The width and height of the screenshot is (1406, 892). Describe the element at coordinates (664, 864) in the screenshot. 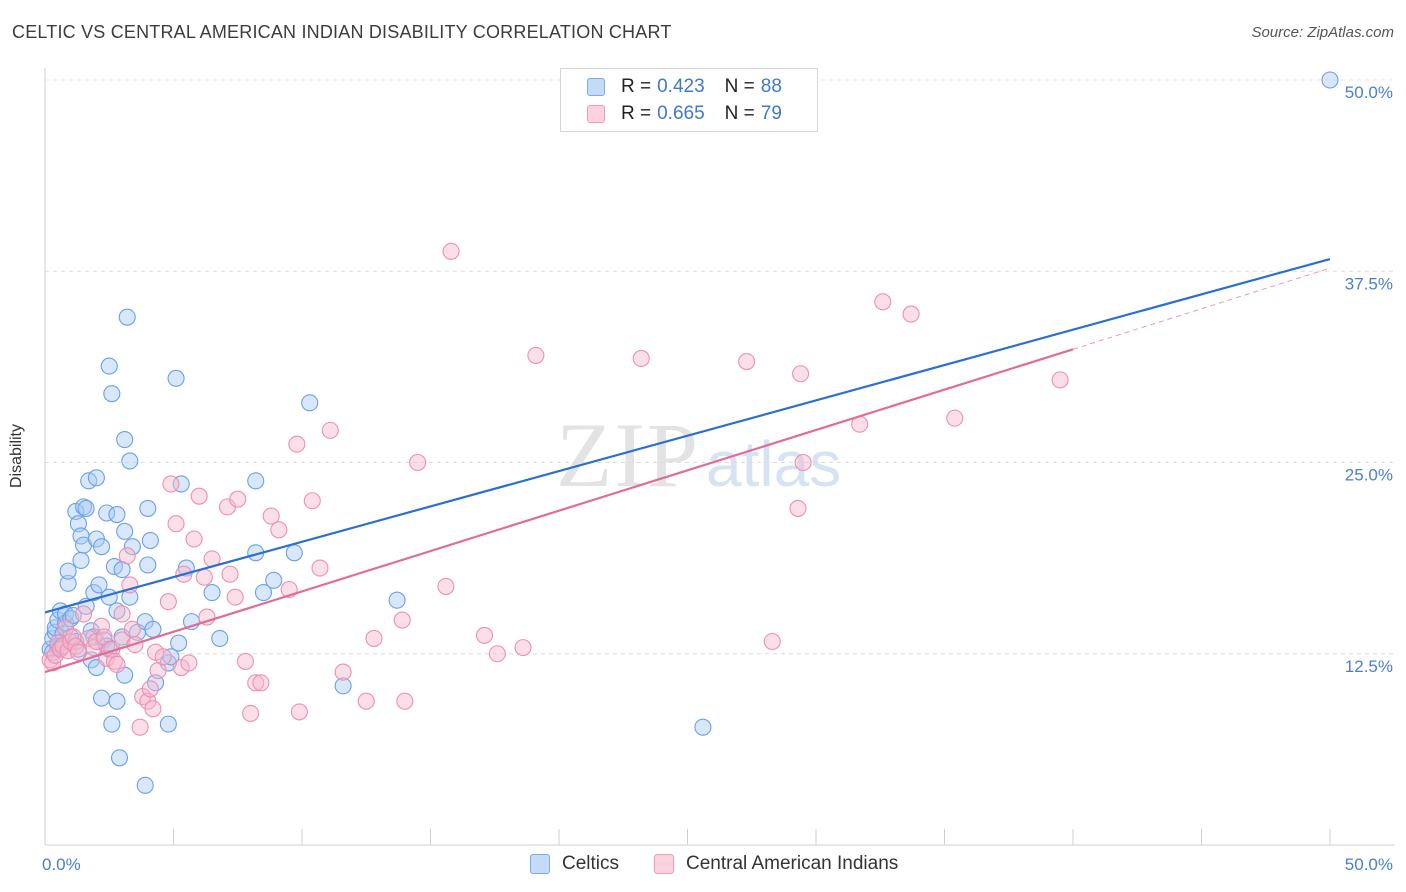

I see `bottom-legend-swatch-central-american-indians` at that location.